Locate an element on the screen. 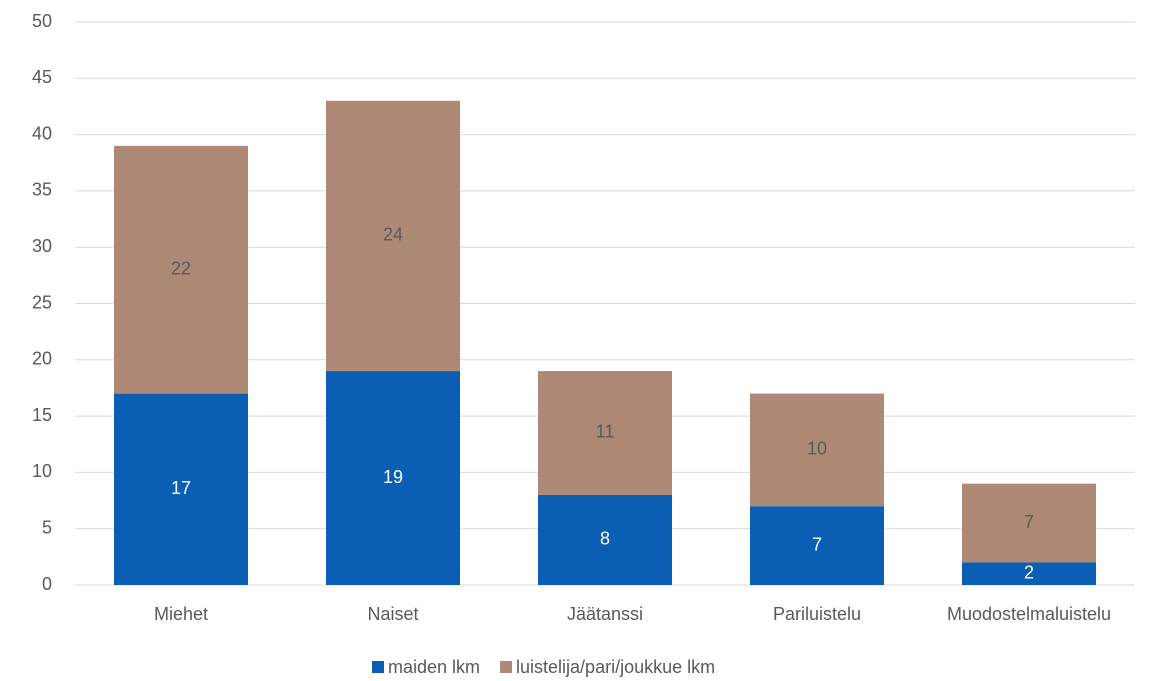 This screenshot has height=681, width=1161. x-tick-label: Naiset is located at coordinates (392, 614).